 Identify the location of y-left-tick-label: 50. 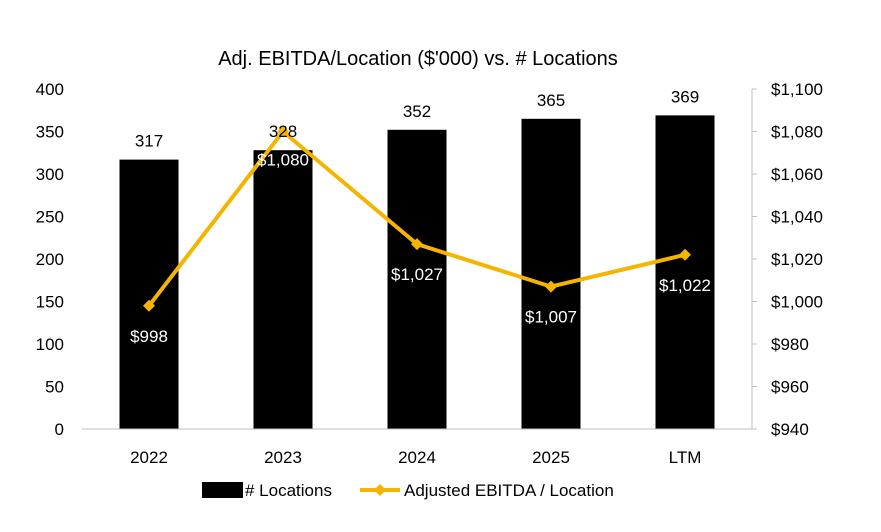
(54, 387).